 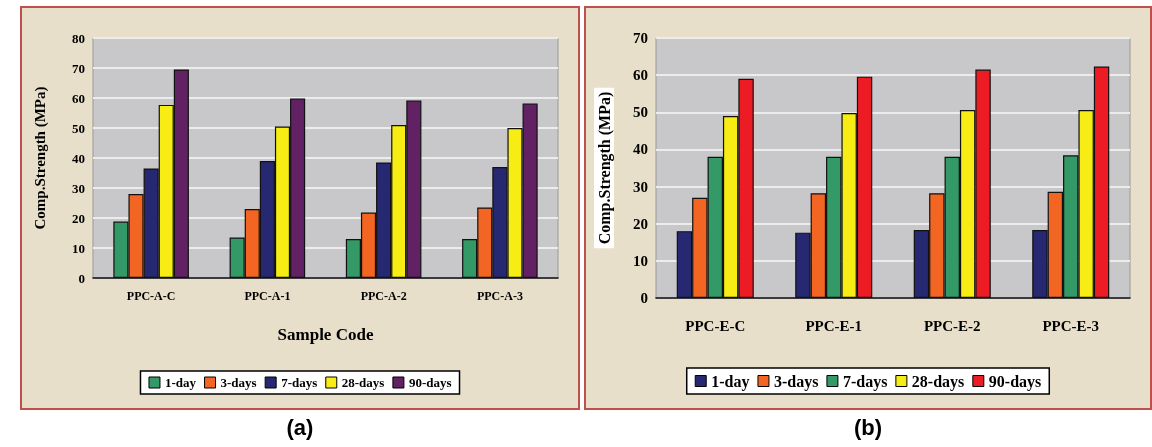 What do you see at coordinates (267, 296) in the screenshot?
I see `x-tick-label: PPC-A-1` at bounding box center [267, 296].